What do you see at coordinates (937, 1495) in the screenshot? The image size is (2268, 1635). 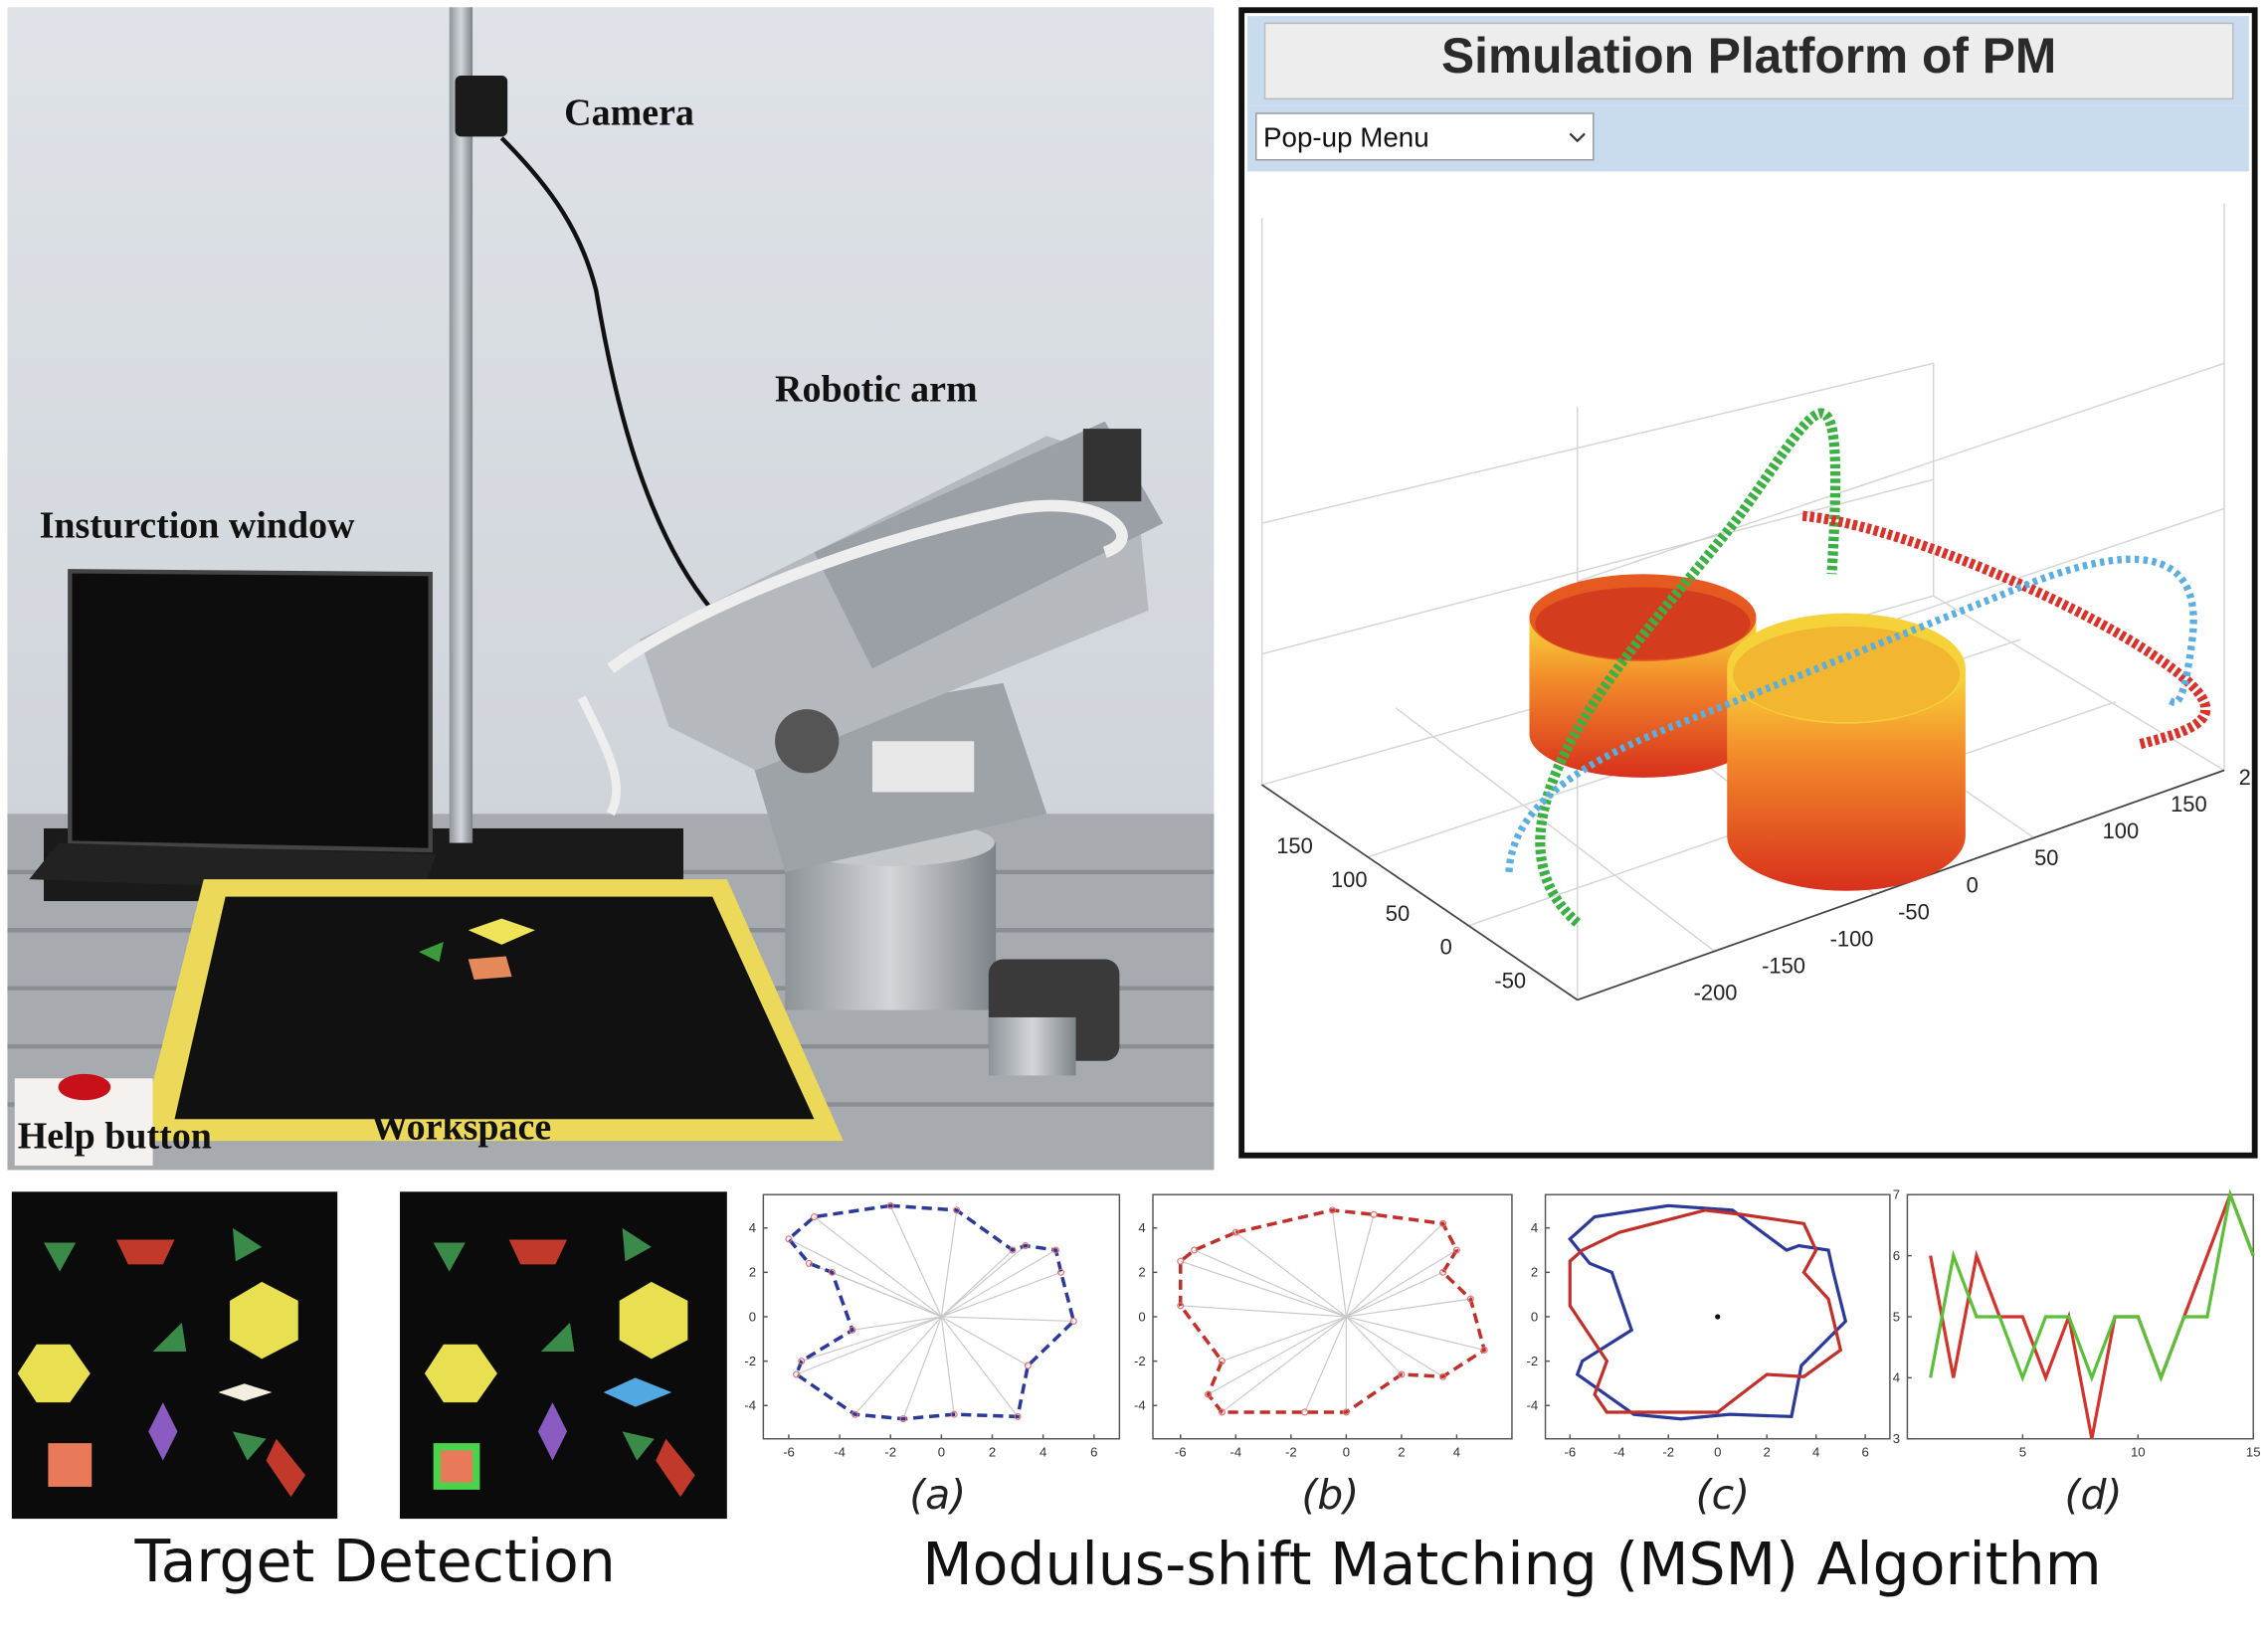 I see `panel-label: (a)` at bounding box center [937, 1495].